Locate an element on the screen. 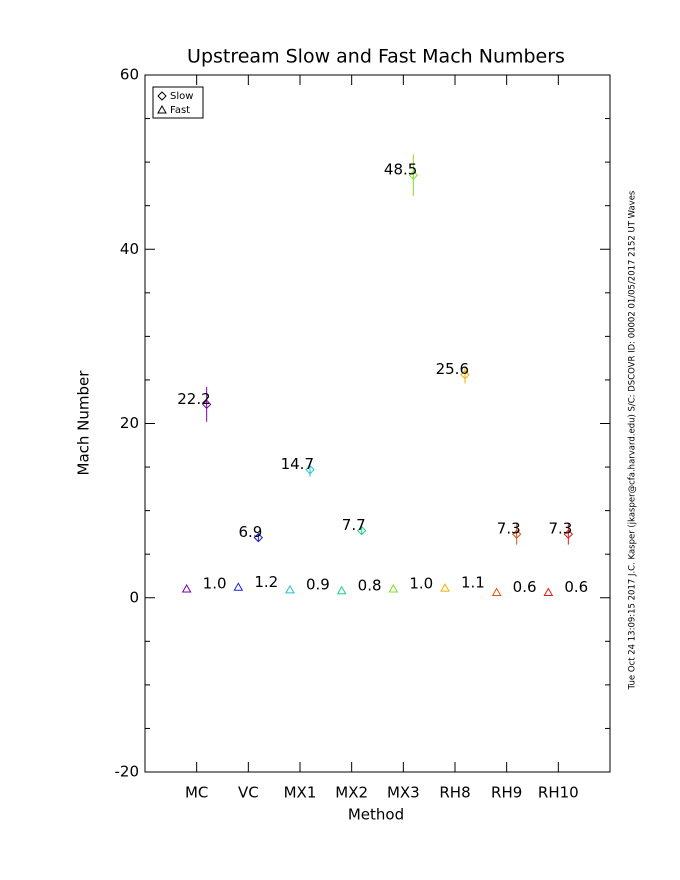  y-axis-label: Mach Number is located at coordinates (84, 423).